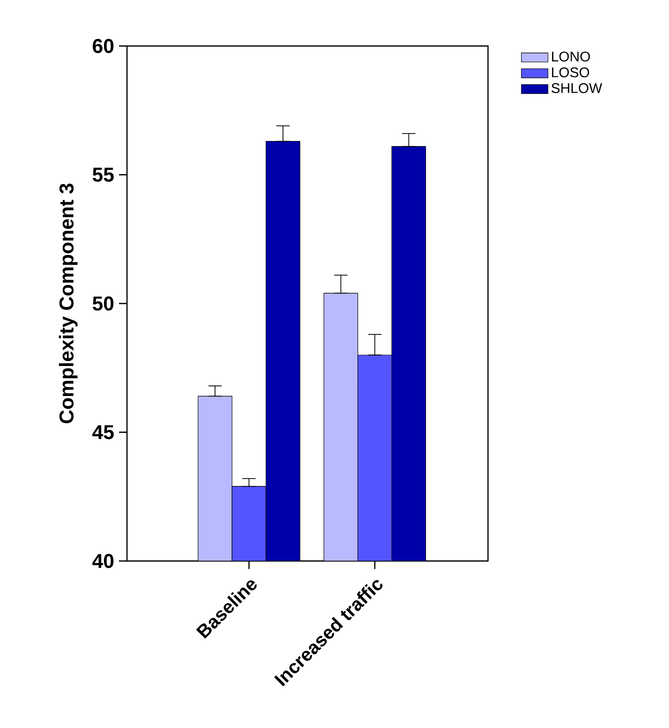 This screenshot has height=728, width=669. What do you see at coordinates (571, 72) in the screenshot?
I see `legend-label: LOSO` at bounding box center [571, 72].